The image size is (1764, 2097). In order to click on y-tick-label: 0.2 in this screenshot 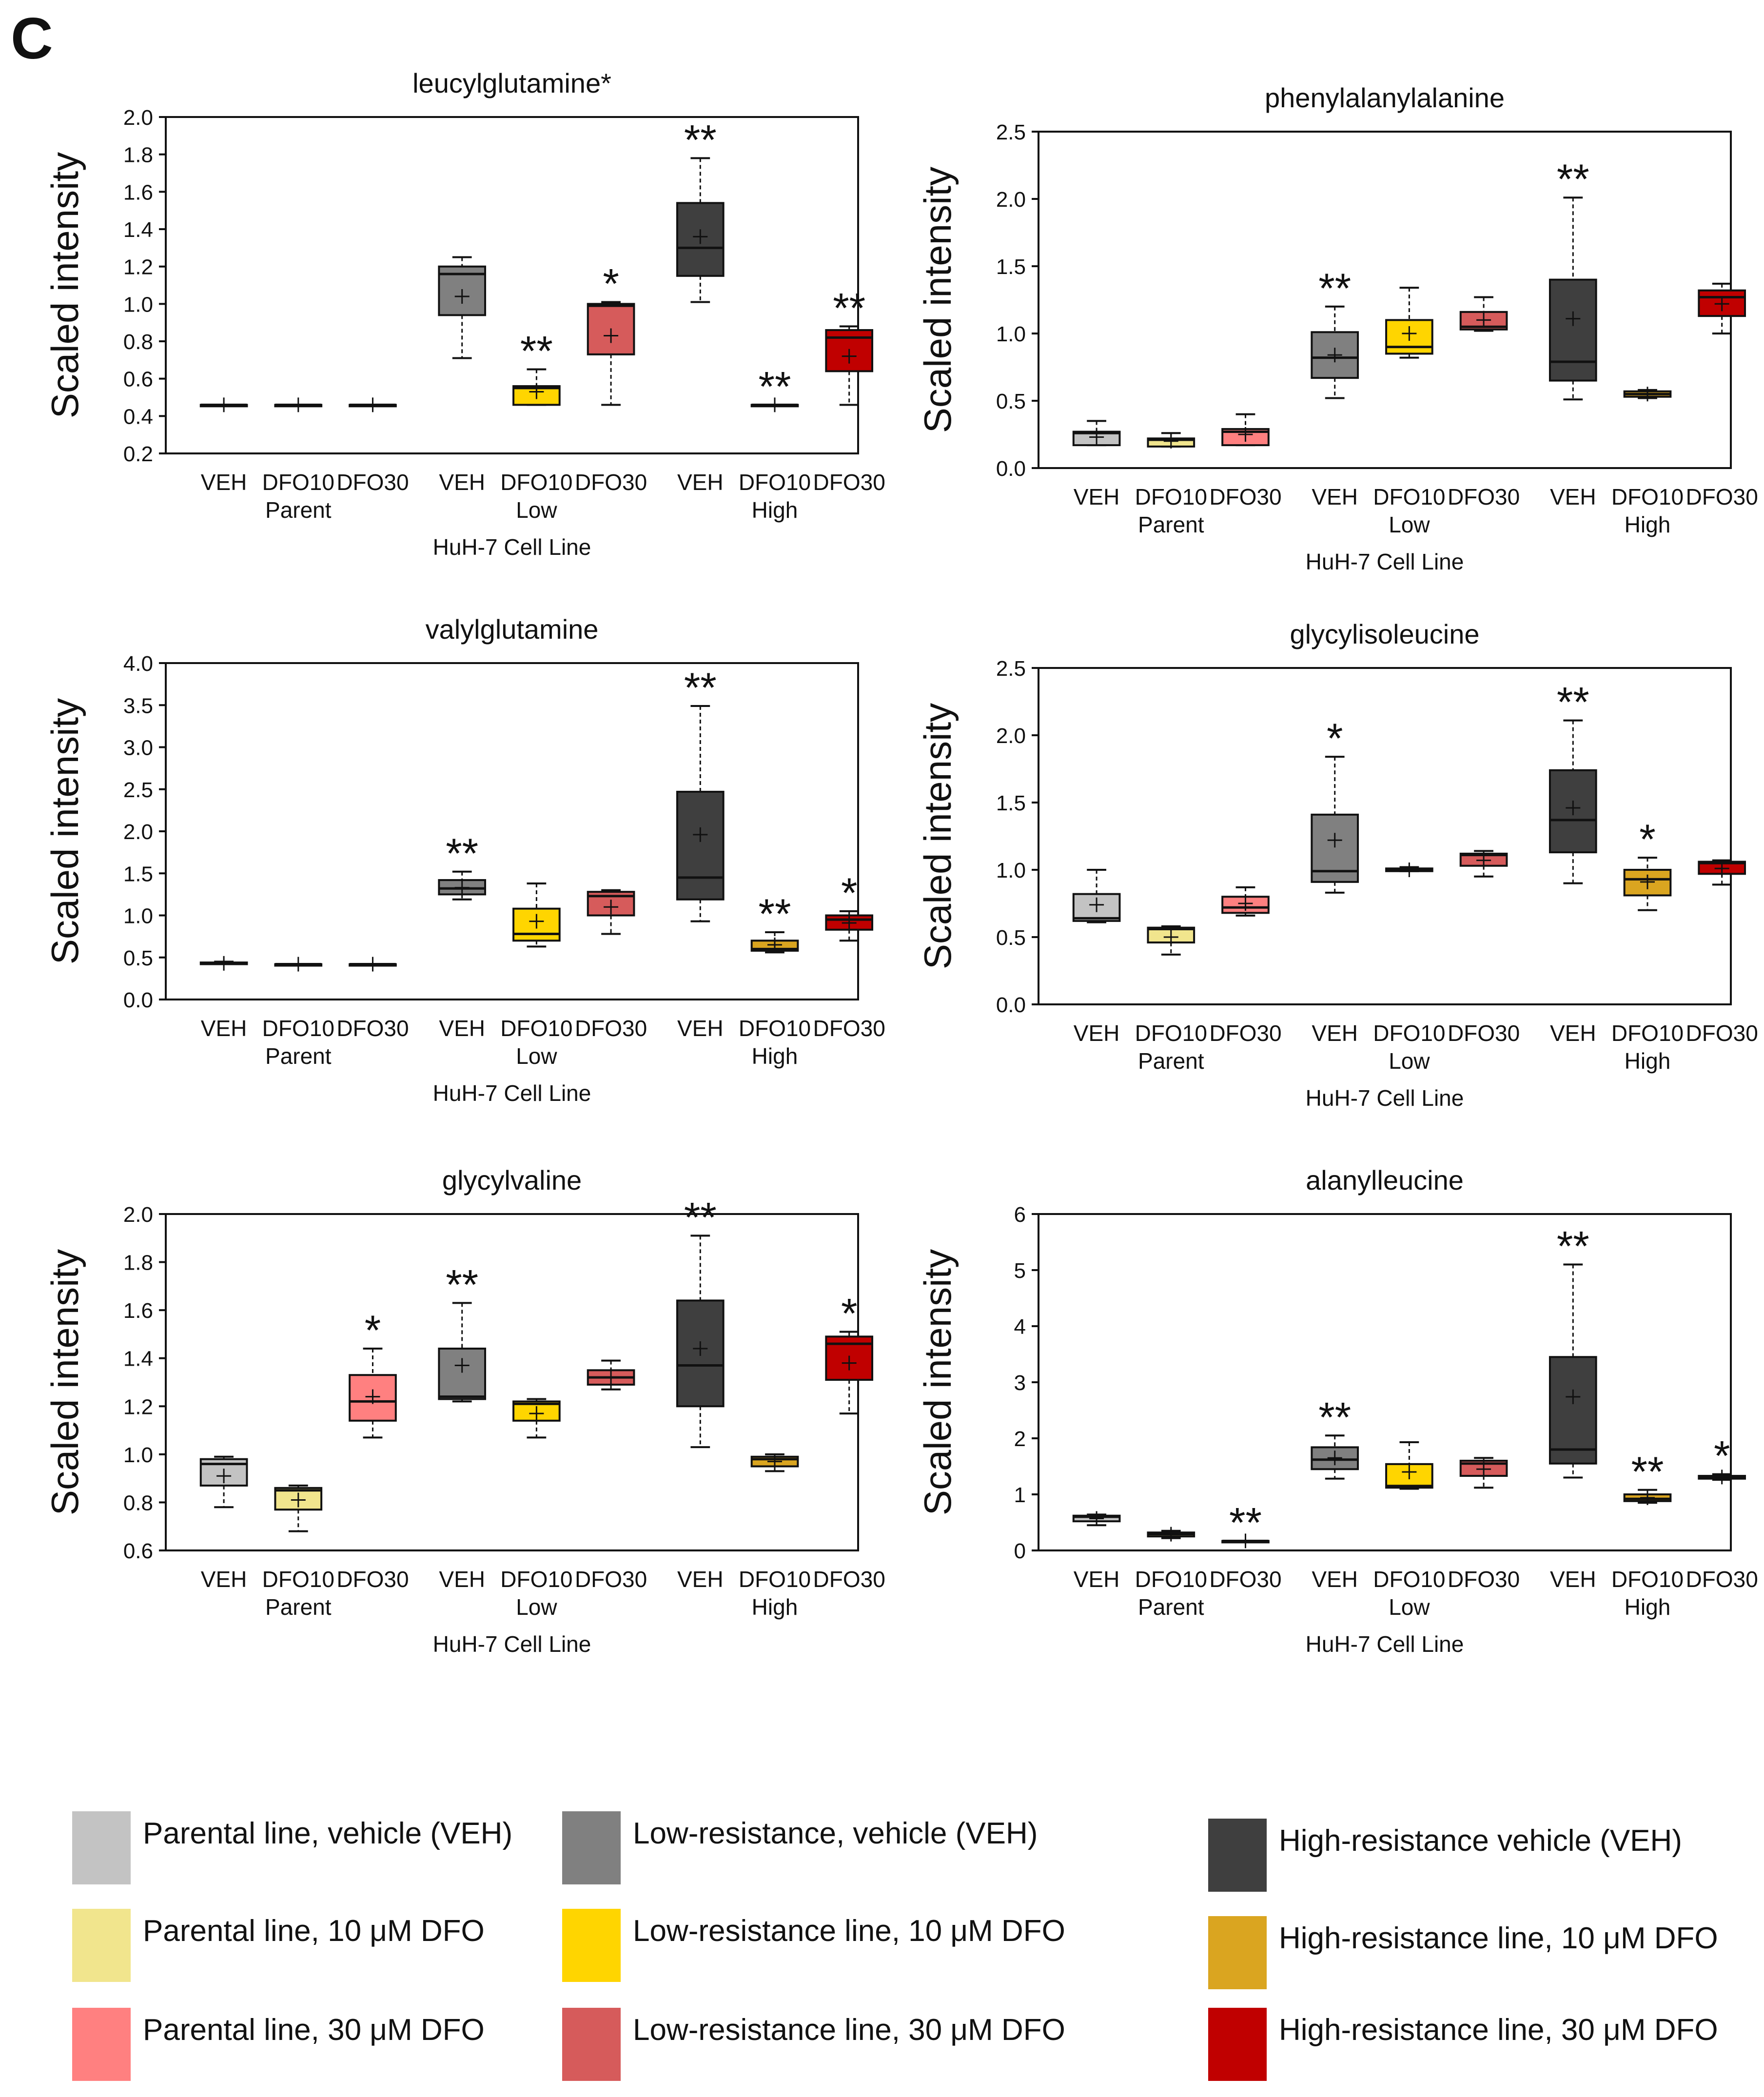, I will do `click(138, 454)`.